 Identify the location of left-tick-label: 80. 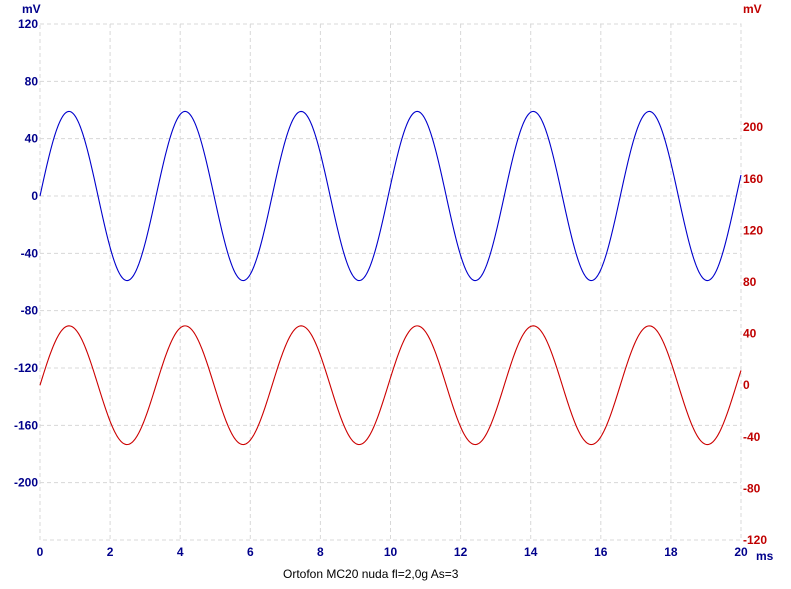
(32, 81).